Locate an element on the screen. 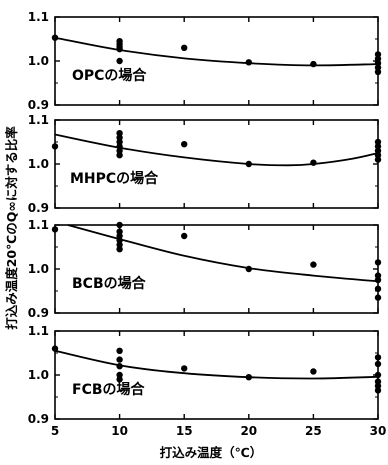  x-tick-label: 25 is located at coordinates (313, 431).